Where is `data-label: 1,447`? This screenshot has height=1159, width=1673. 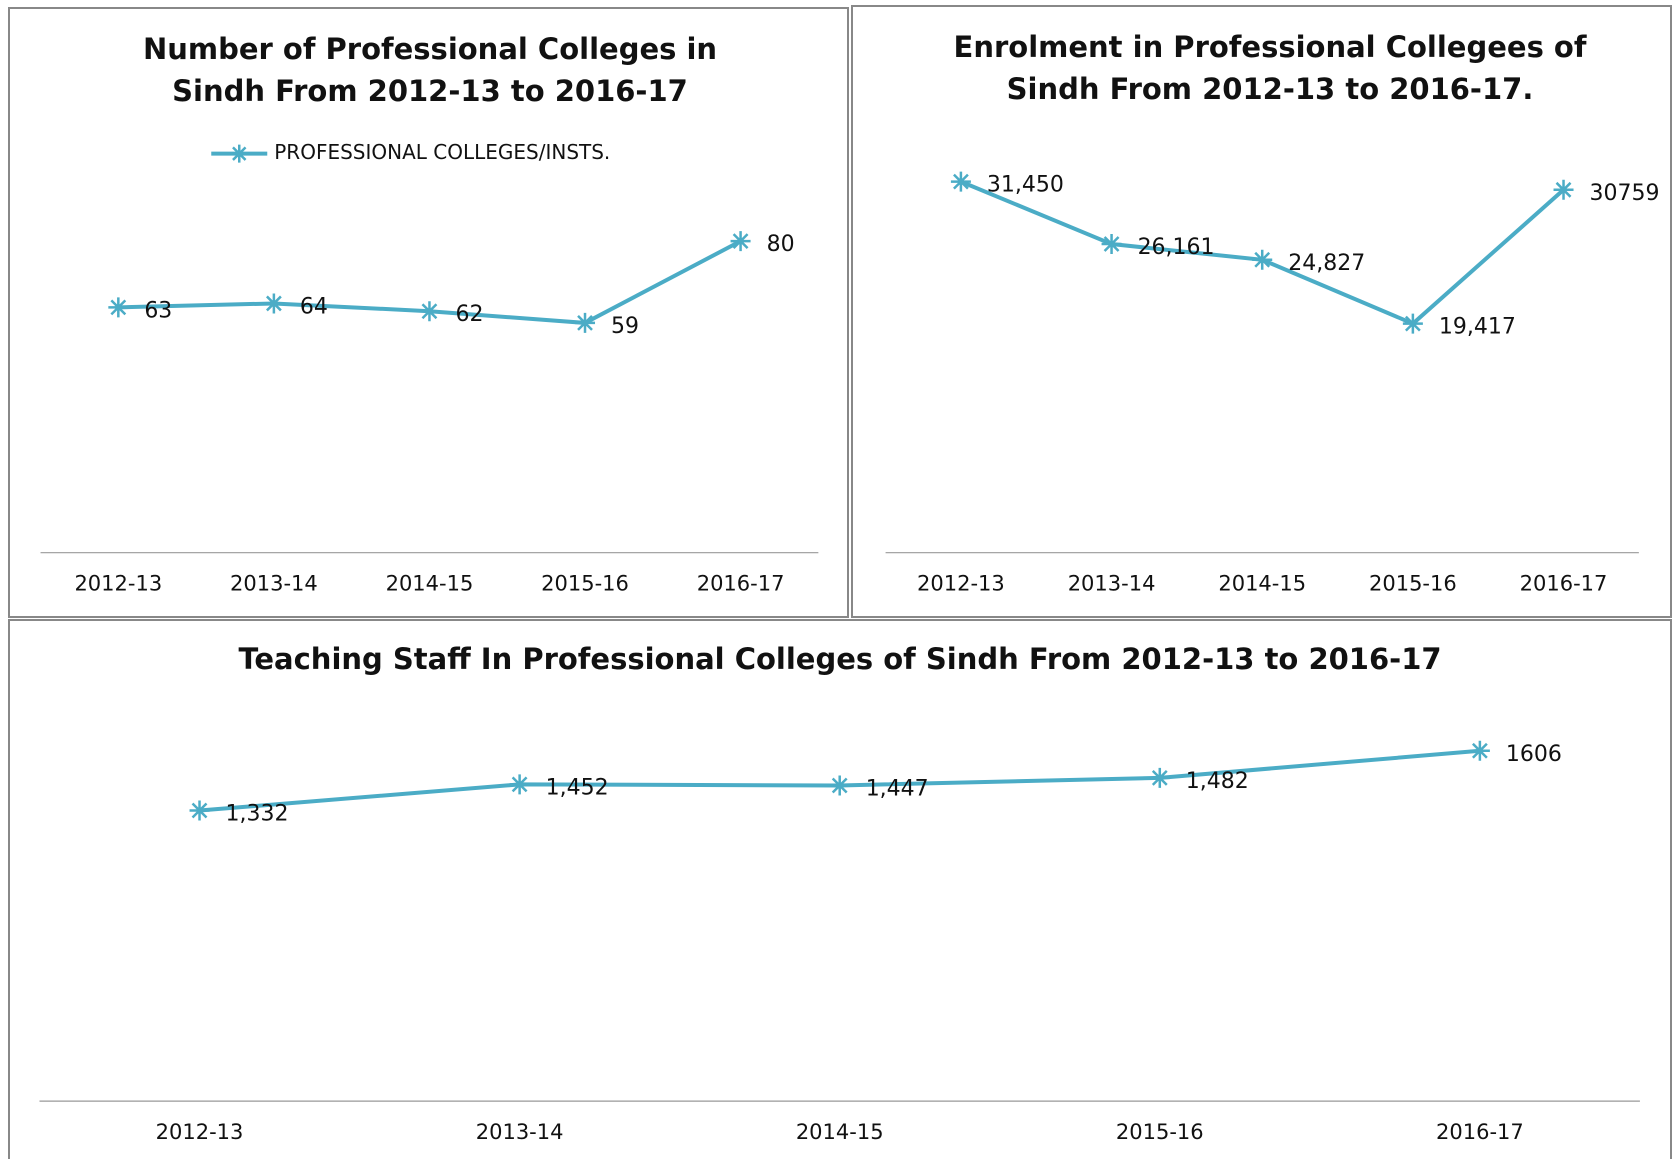
data-label: 1,447 is located at coordinates (897, 788).